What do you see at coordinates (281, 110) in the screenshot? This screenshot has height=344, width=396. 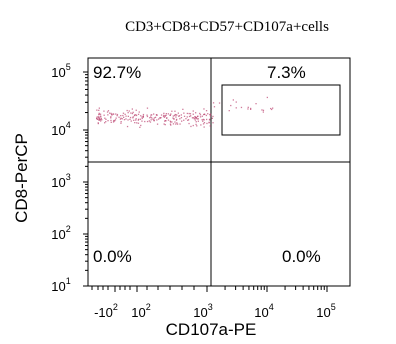 I see `gate-rectangle` at bounding box center [281, 110].